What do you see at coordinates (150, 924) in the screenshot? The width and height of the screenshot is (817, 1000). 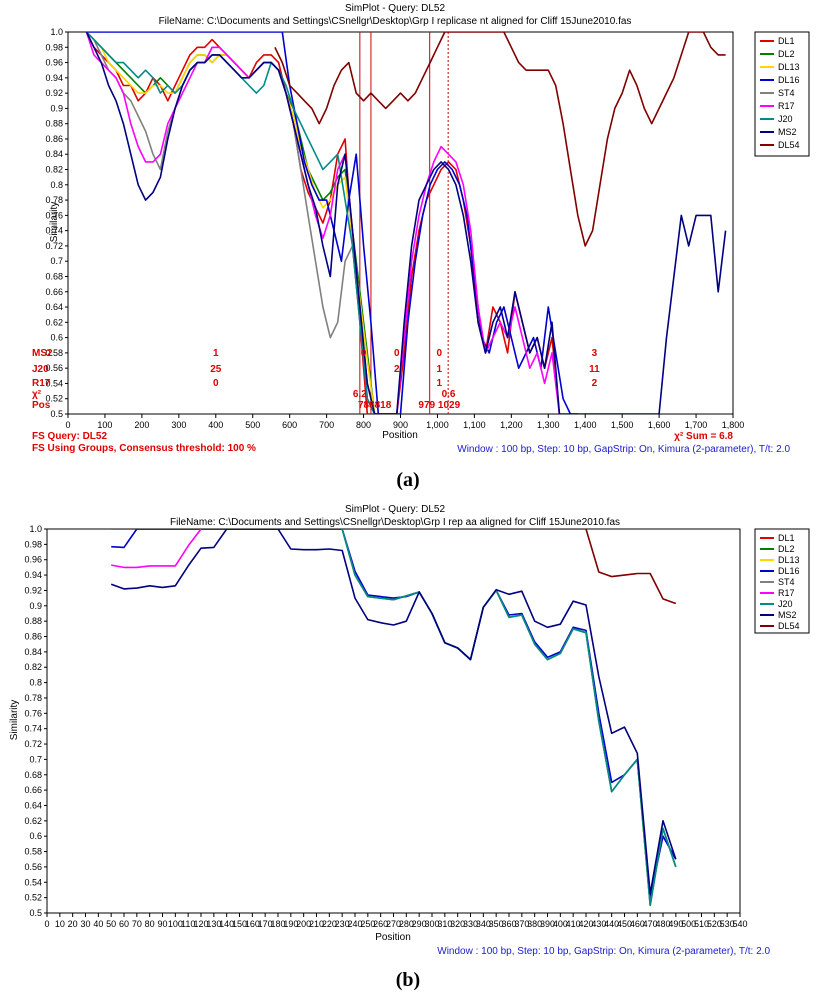 I see `x-tick-label: 80` at bounding box center [150, 924].